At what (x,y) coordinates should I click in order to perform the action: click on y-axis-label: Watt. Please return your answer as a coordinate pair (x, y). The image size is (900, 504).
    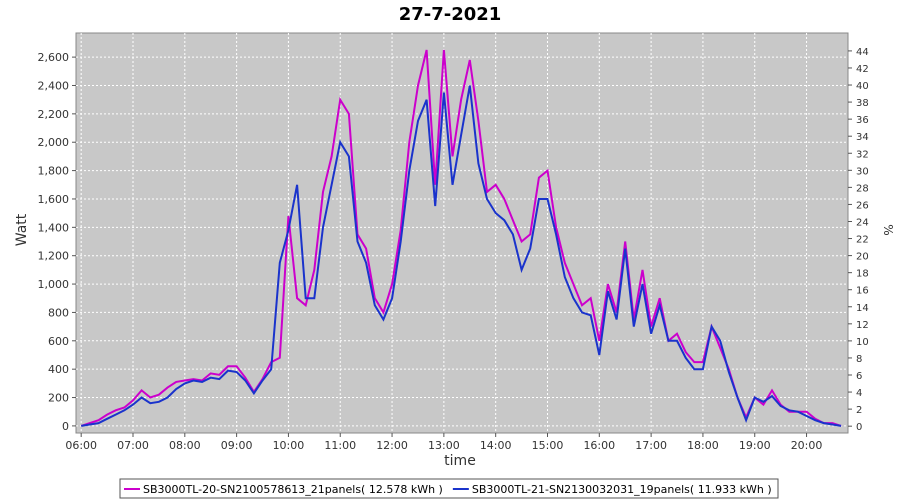
    Looking at the image, I should click on (22, 229).